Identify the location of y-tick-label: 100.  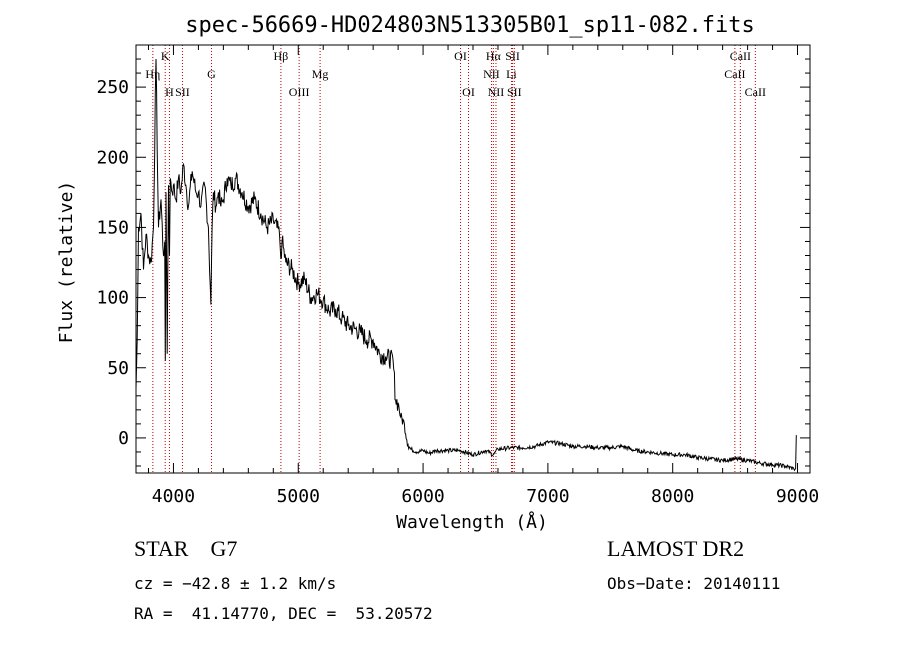
(112, 298).